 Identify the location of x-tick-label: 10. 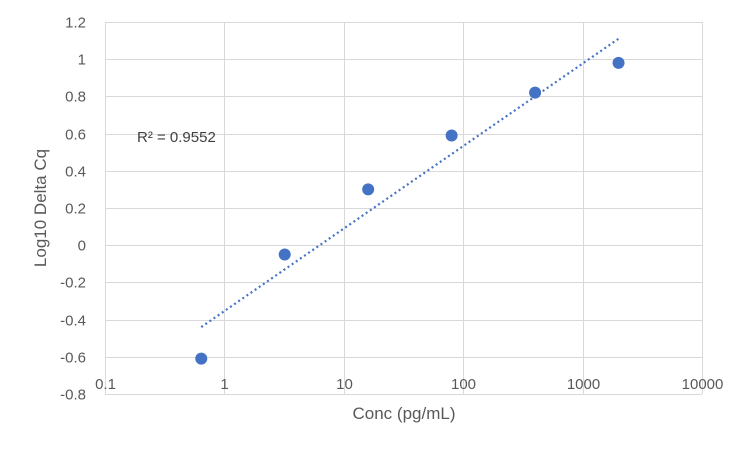
(344, 384).